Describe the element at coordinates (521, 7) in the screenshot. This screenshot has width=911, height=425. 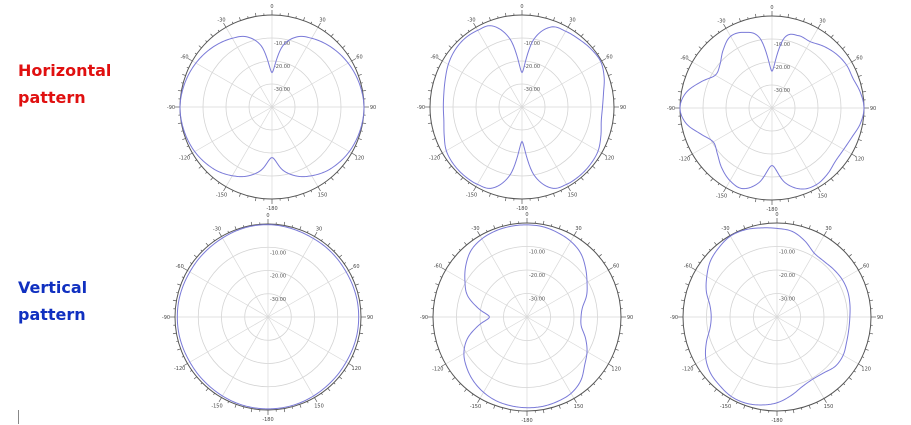
I see `angle-label: 0` at that location.